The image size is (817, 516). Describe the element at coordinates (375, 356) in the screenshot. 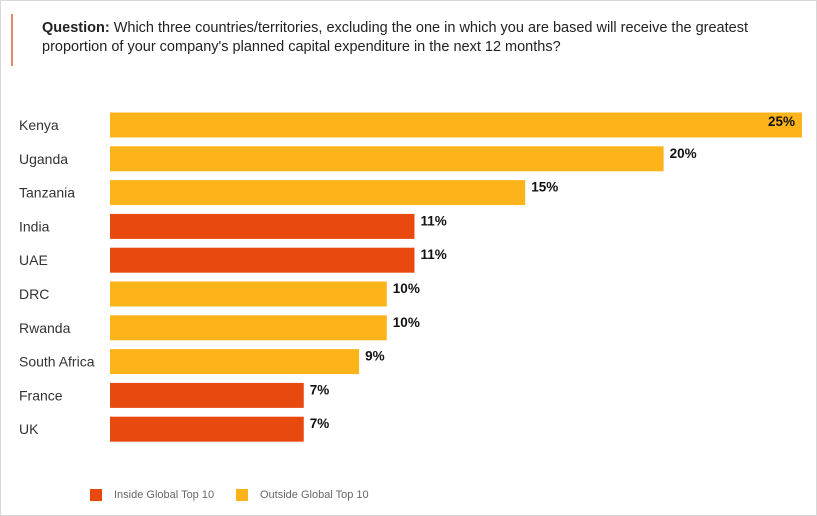

I see `value-label: 9%` at that location.